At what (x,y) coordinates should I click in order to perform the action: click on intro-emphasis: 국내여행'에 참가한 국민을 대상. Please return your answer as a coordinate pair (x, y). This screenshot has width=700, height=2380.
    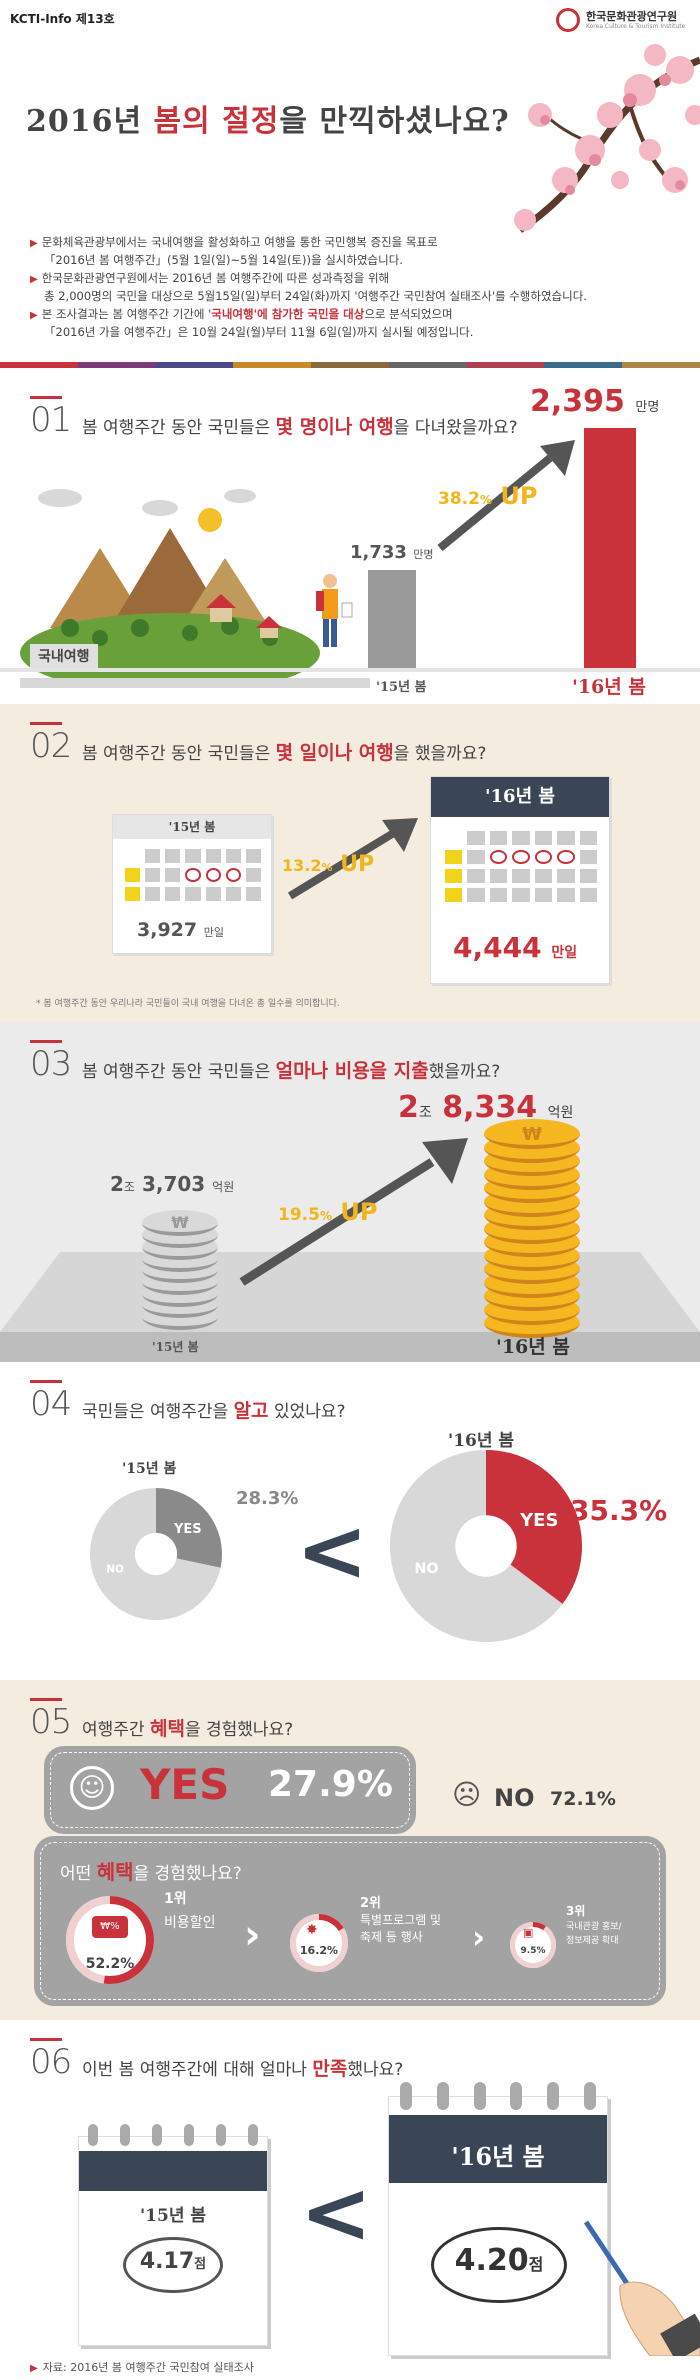
    Looking at the image, I should click on (288, 314).